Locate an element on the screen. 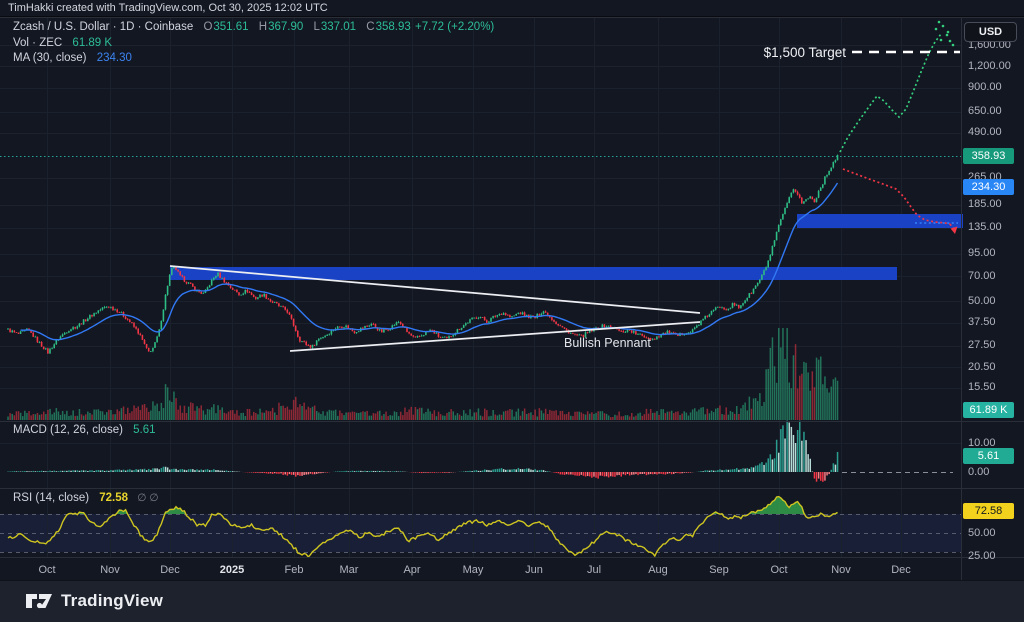  y-axis-tick: 95.00 is located at coordinates (982, 253).